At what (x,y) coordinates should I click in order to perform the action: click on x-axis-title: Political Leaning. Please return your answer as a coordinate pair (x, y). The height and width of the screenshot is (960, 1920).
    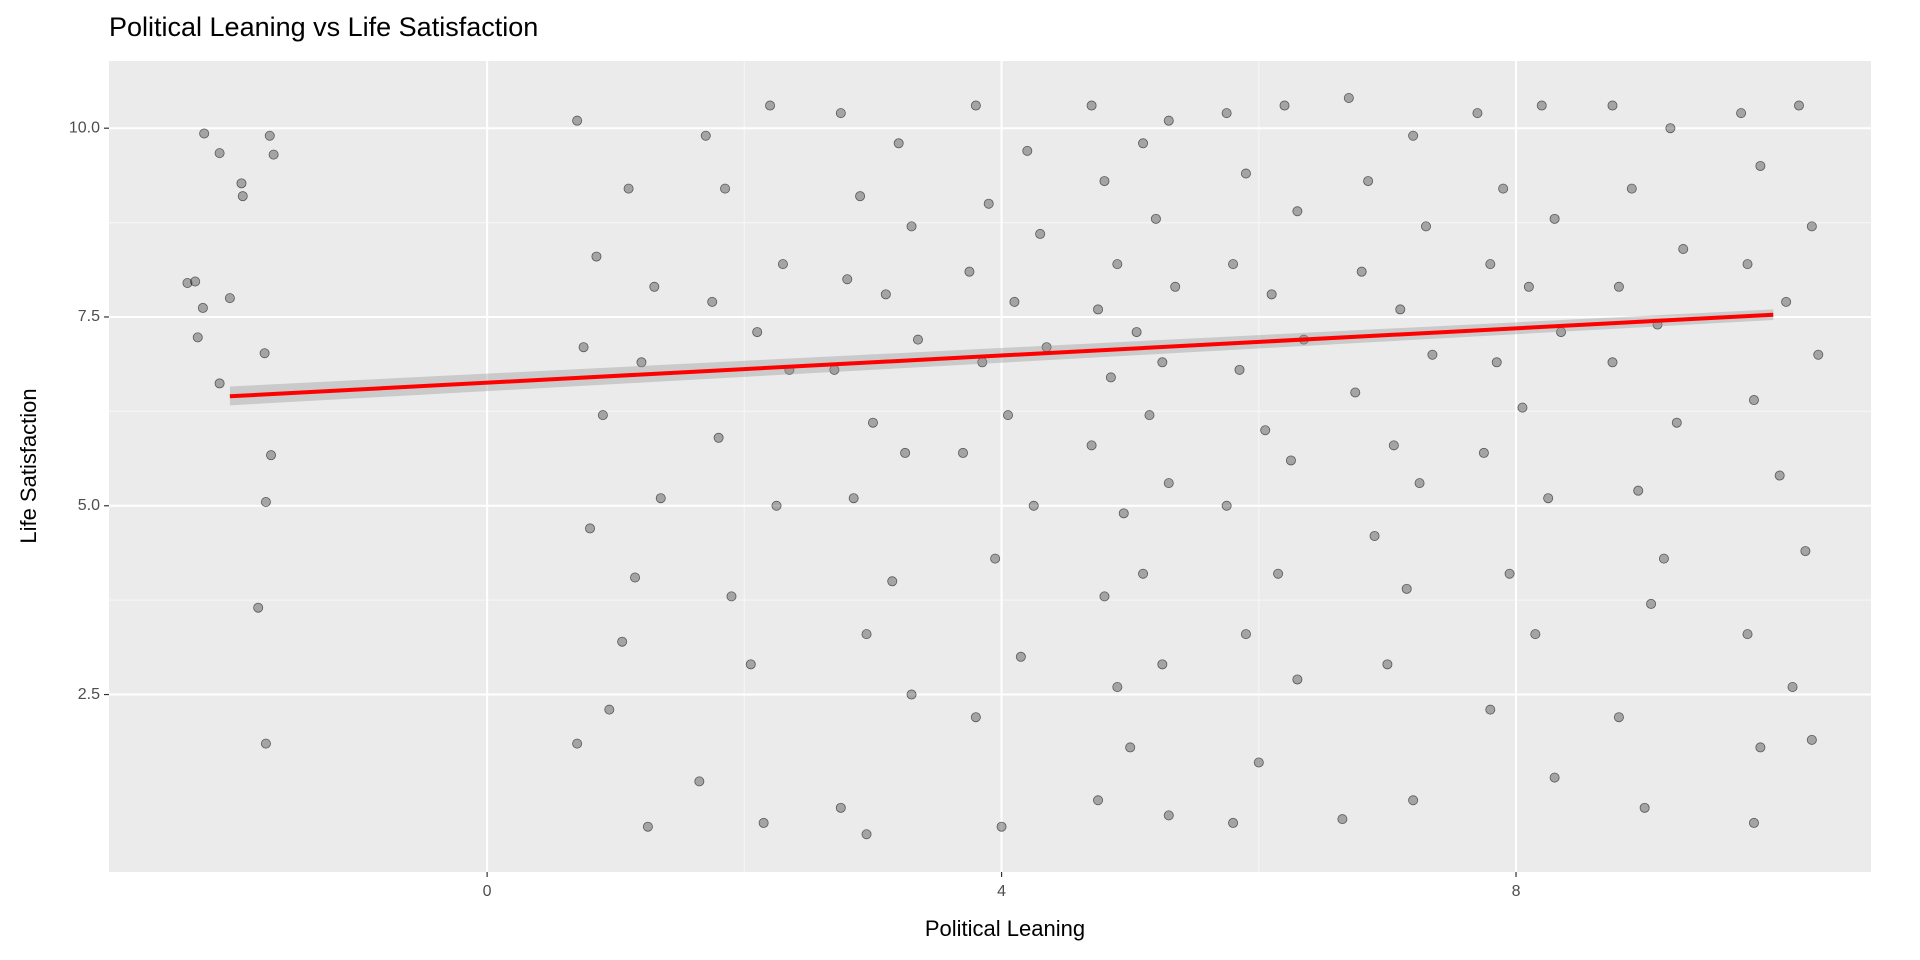
    Looking at the image, I should click on (1005, 928).